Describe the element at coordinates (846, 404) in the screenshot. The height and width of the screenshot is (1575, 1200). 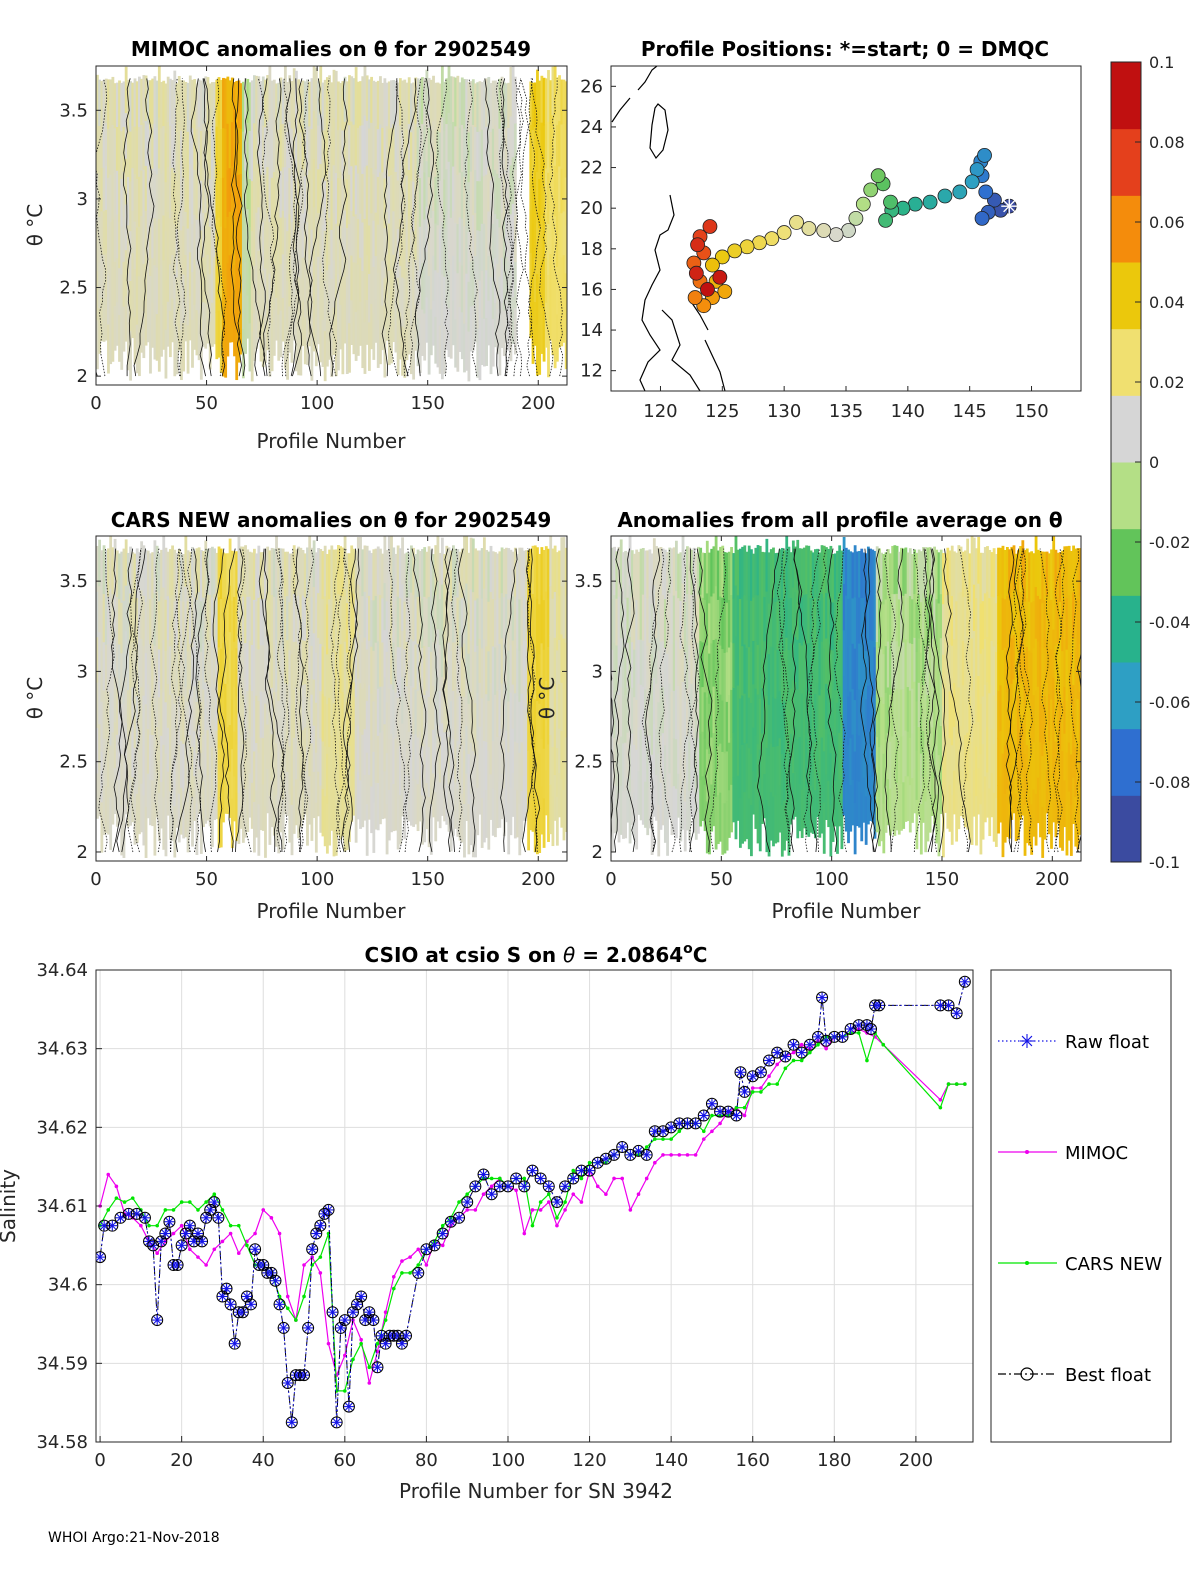
I see `positions-x-axis: 120 125 130 135 140 145 150` at that location.